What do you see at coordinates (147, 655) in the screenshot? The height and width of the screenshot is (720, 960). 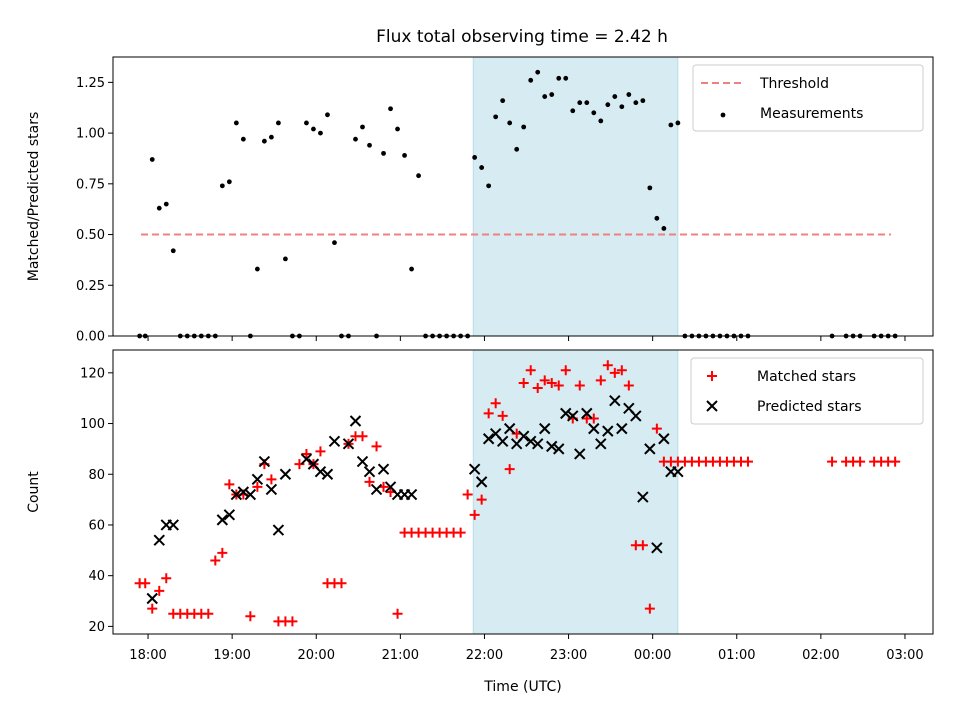 I see `x-tick-label: 18:00` at bounding box center [147, 655].